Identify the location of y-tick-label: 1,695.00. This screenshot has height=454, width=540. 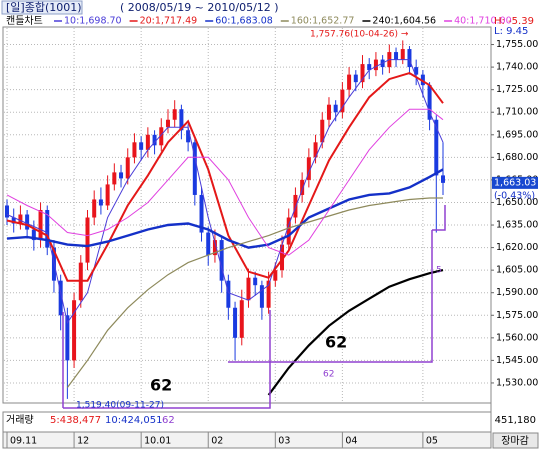
(517, 134).